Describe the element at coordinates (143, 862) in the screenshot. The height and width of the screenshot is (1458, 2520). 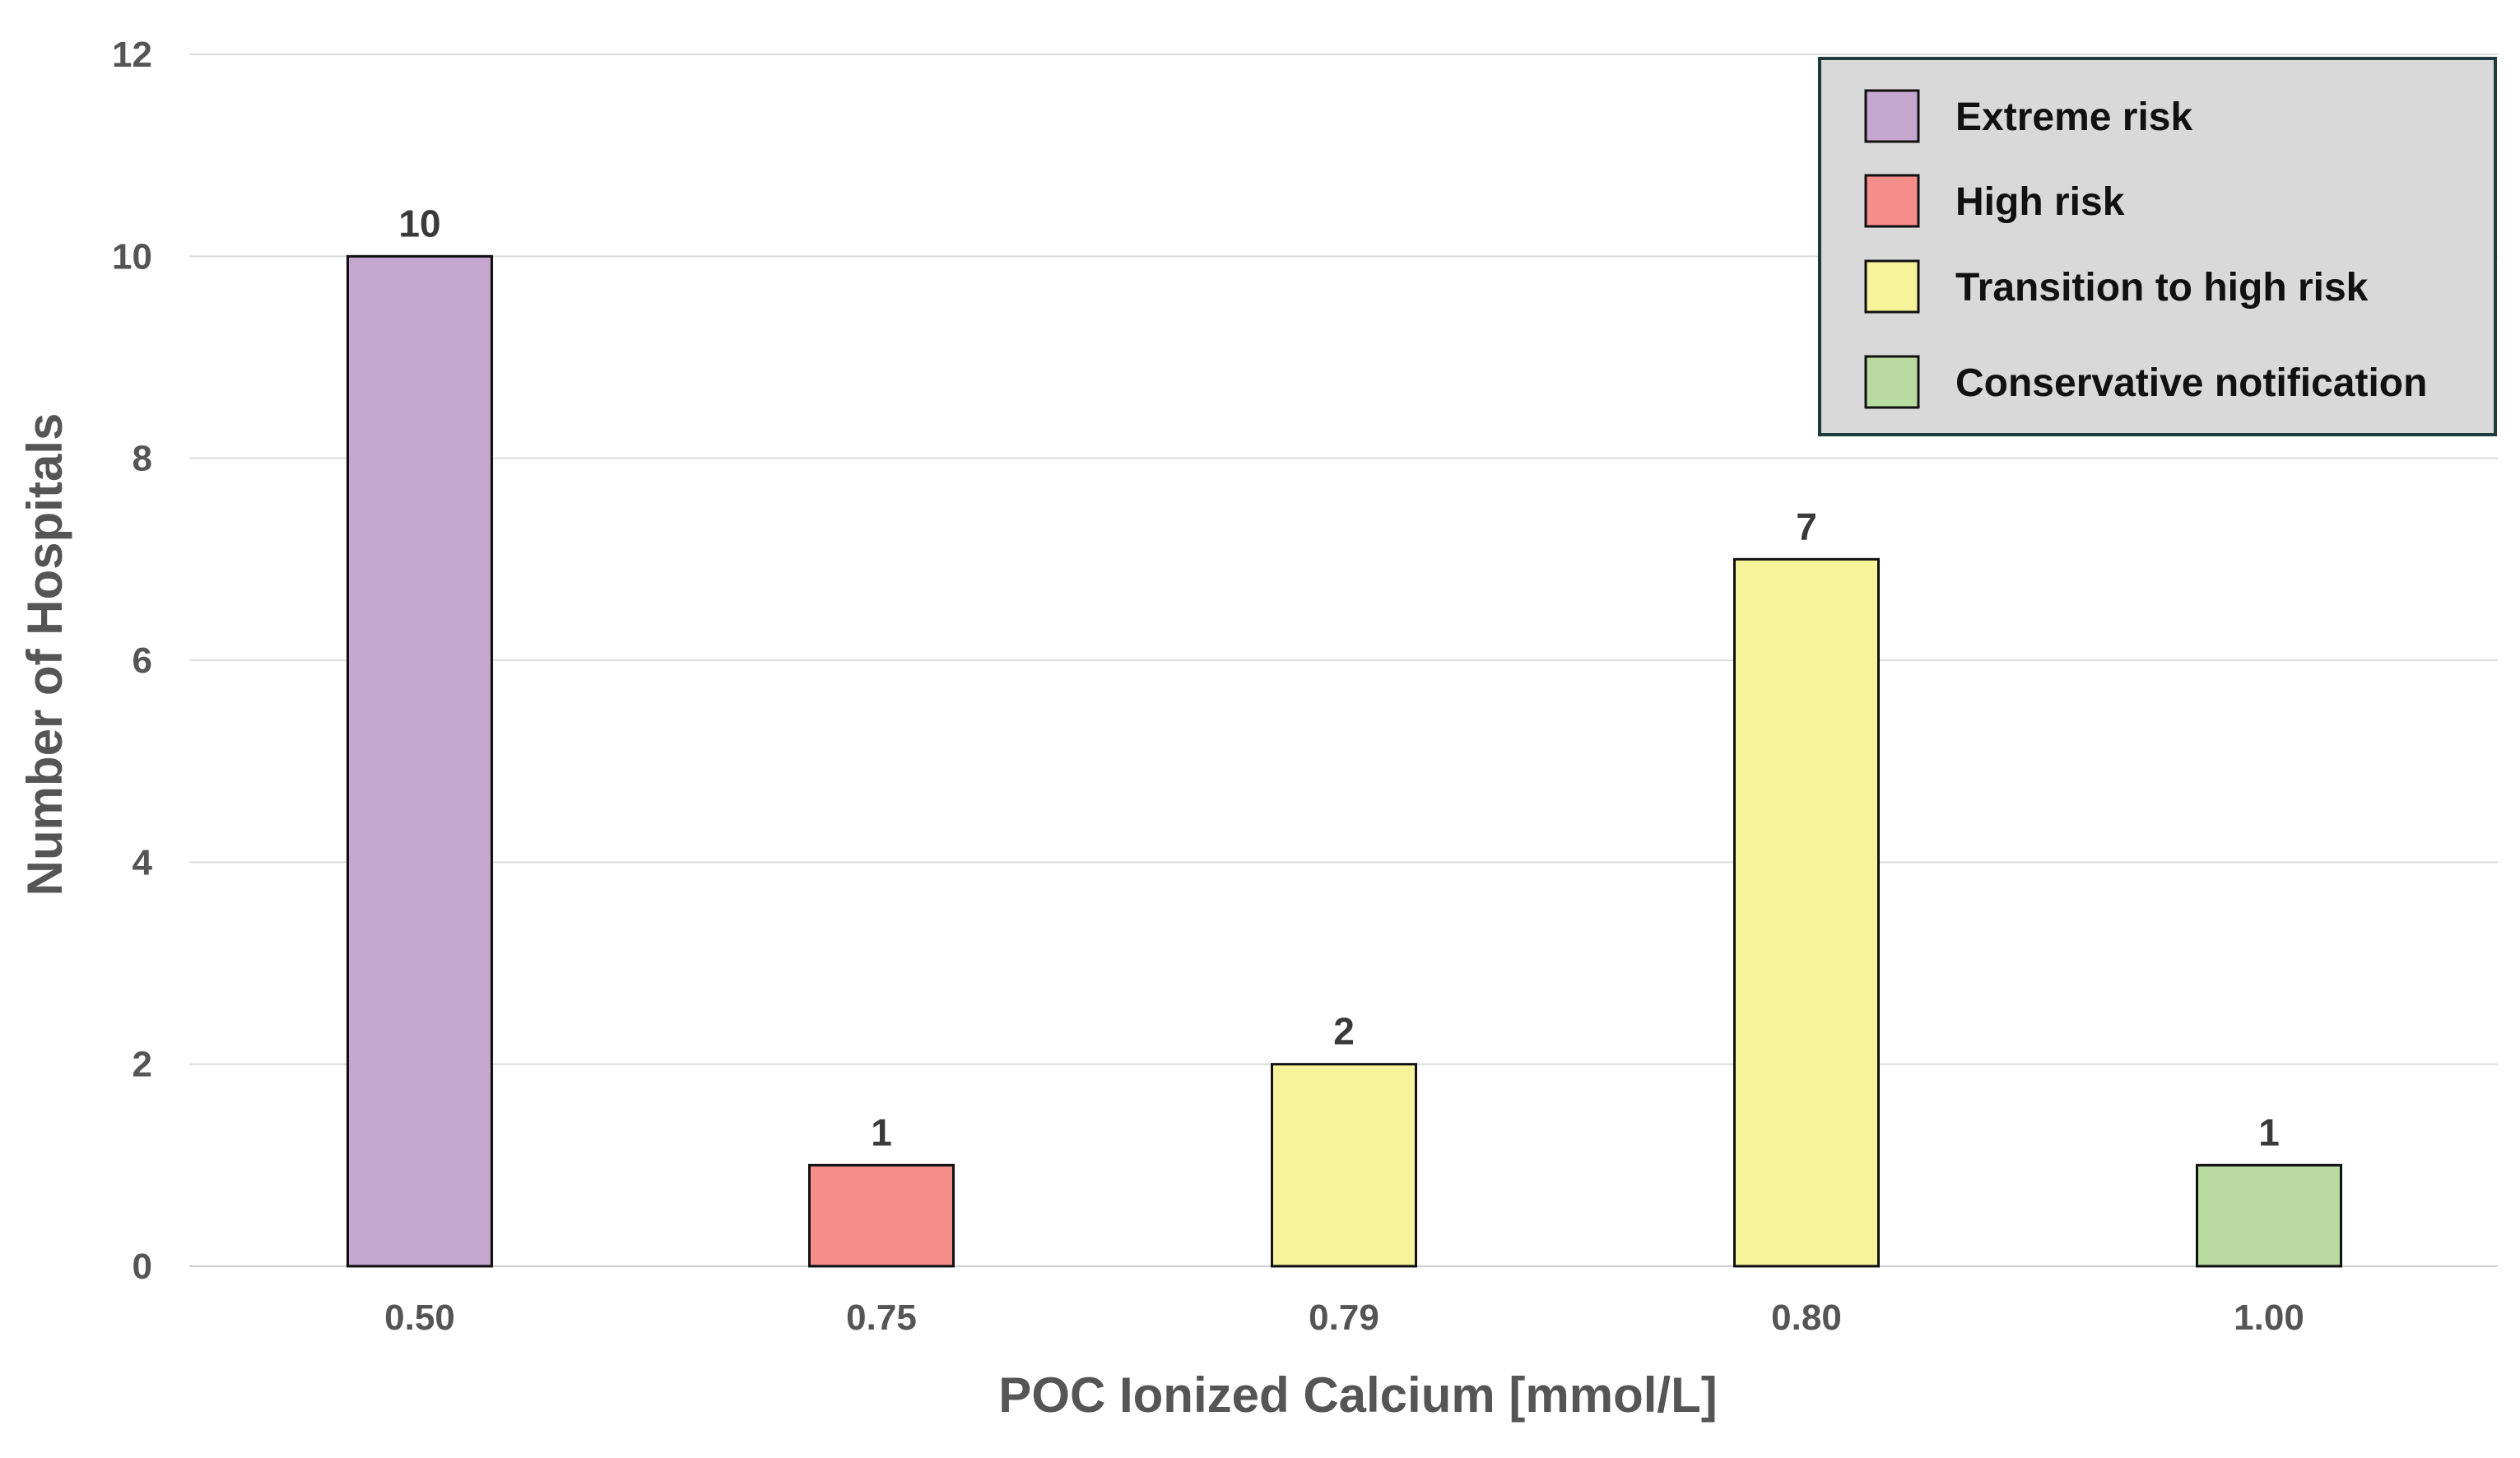
I see `y-tick-label: 4` at that location.